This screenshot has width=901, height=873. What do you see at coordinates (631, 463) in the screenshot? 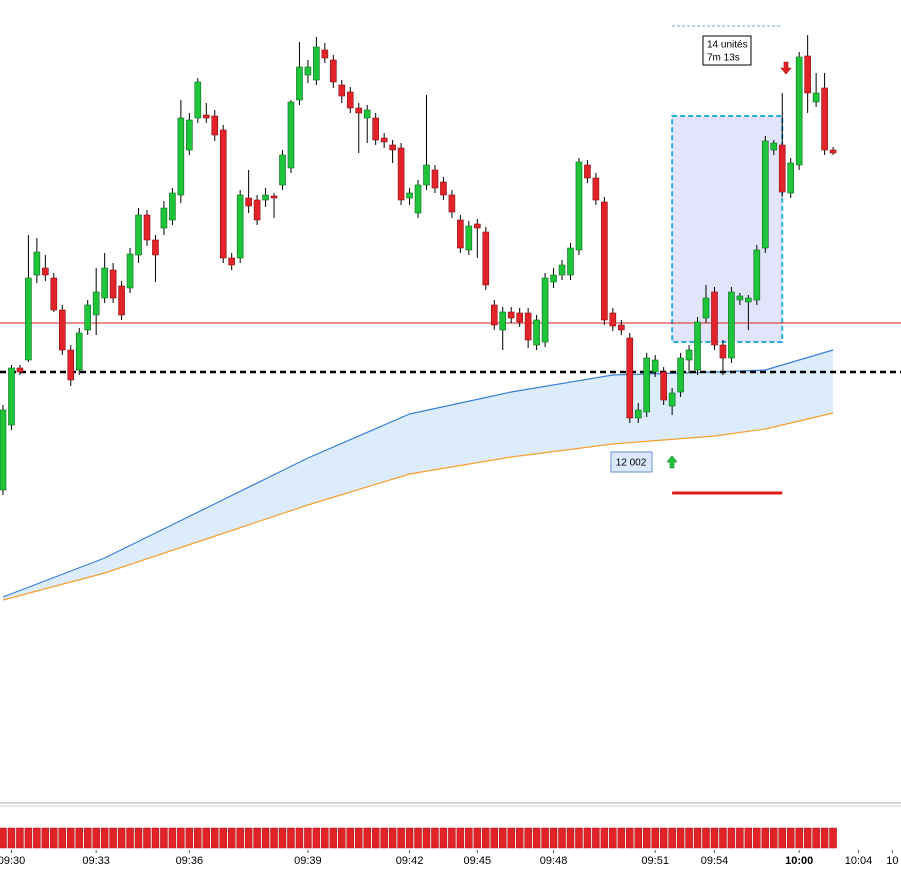
I see `price-label: 12 002` at bounding box center [631, 463].